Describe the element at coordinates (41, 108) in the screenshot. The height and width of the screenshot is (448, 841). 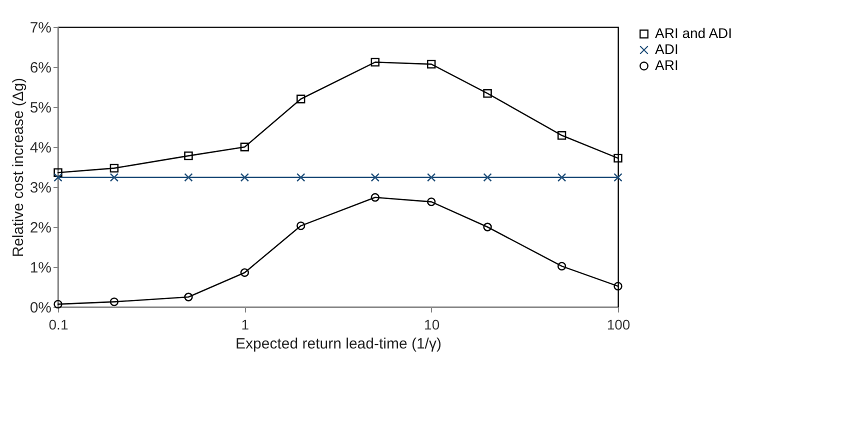
I see `y-tick-label: 5%` at that location.